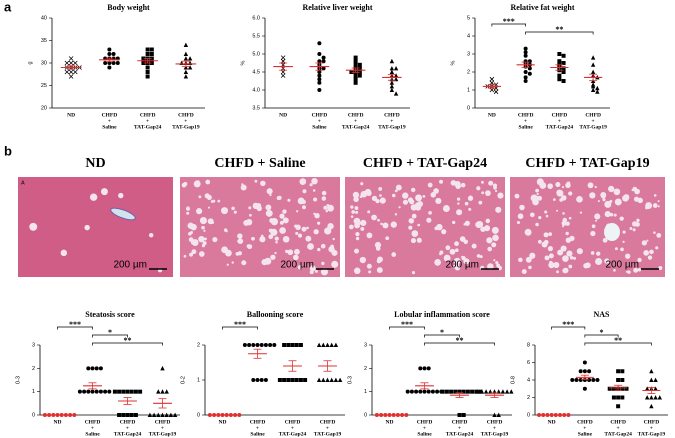  Describe the element at coordinates (198, 380) in the screenshot. I see `y-tick-label: 1` at that location.